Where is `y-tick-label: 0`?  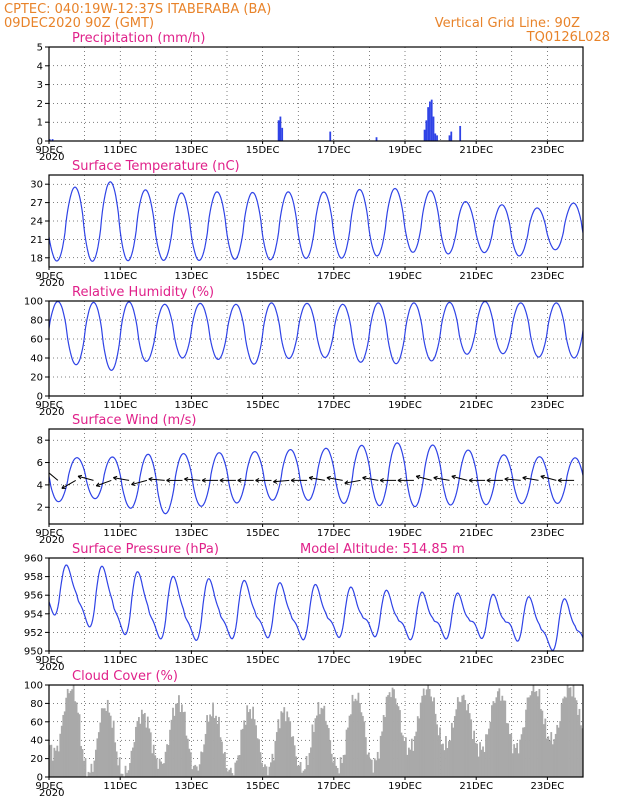 y-tick-label: 0 is located at coordinates (40, 778).